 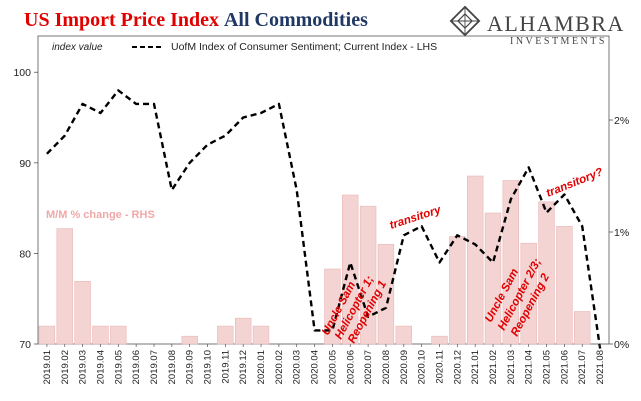 I want to click on x-tick-label: 2019.09, so click(x=190, y=367).